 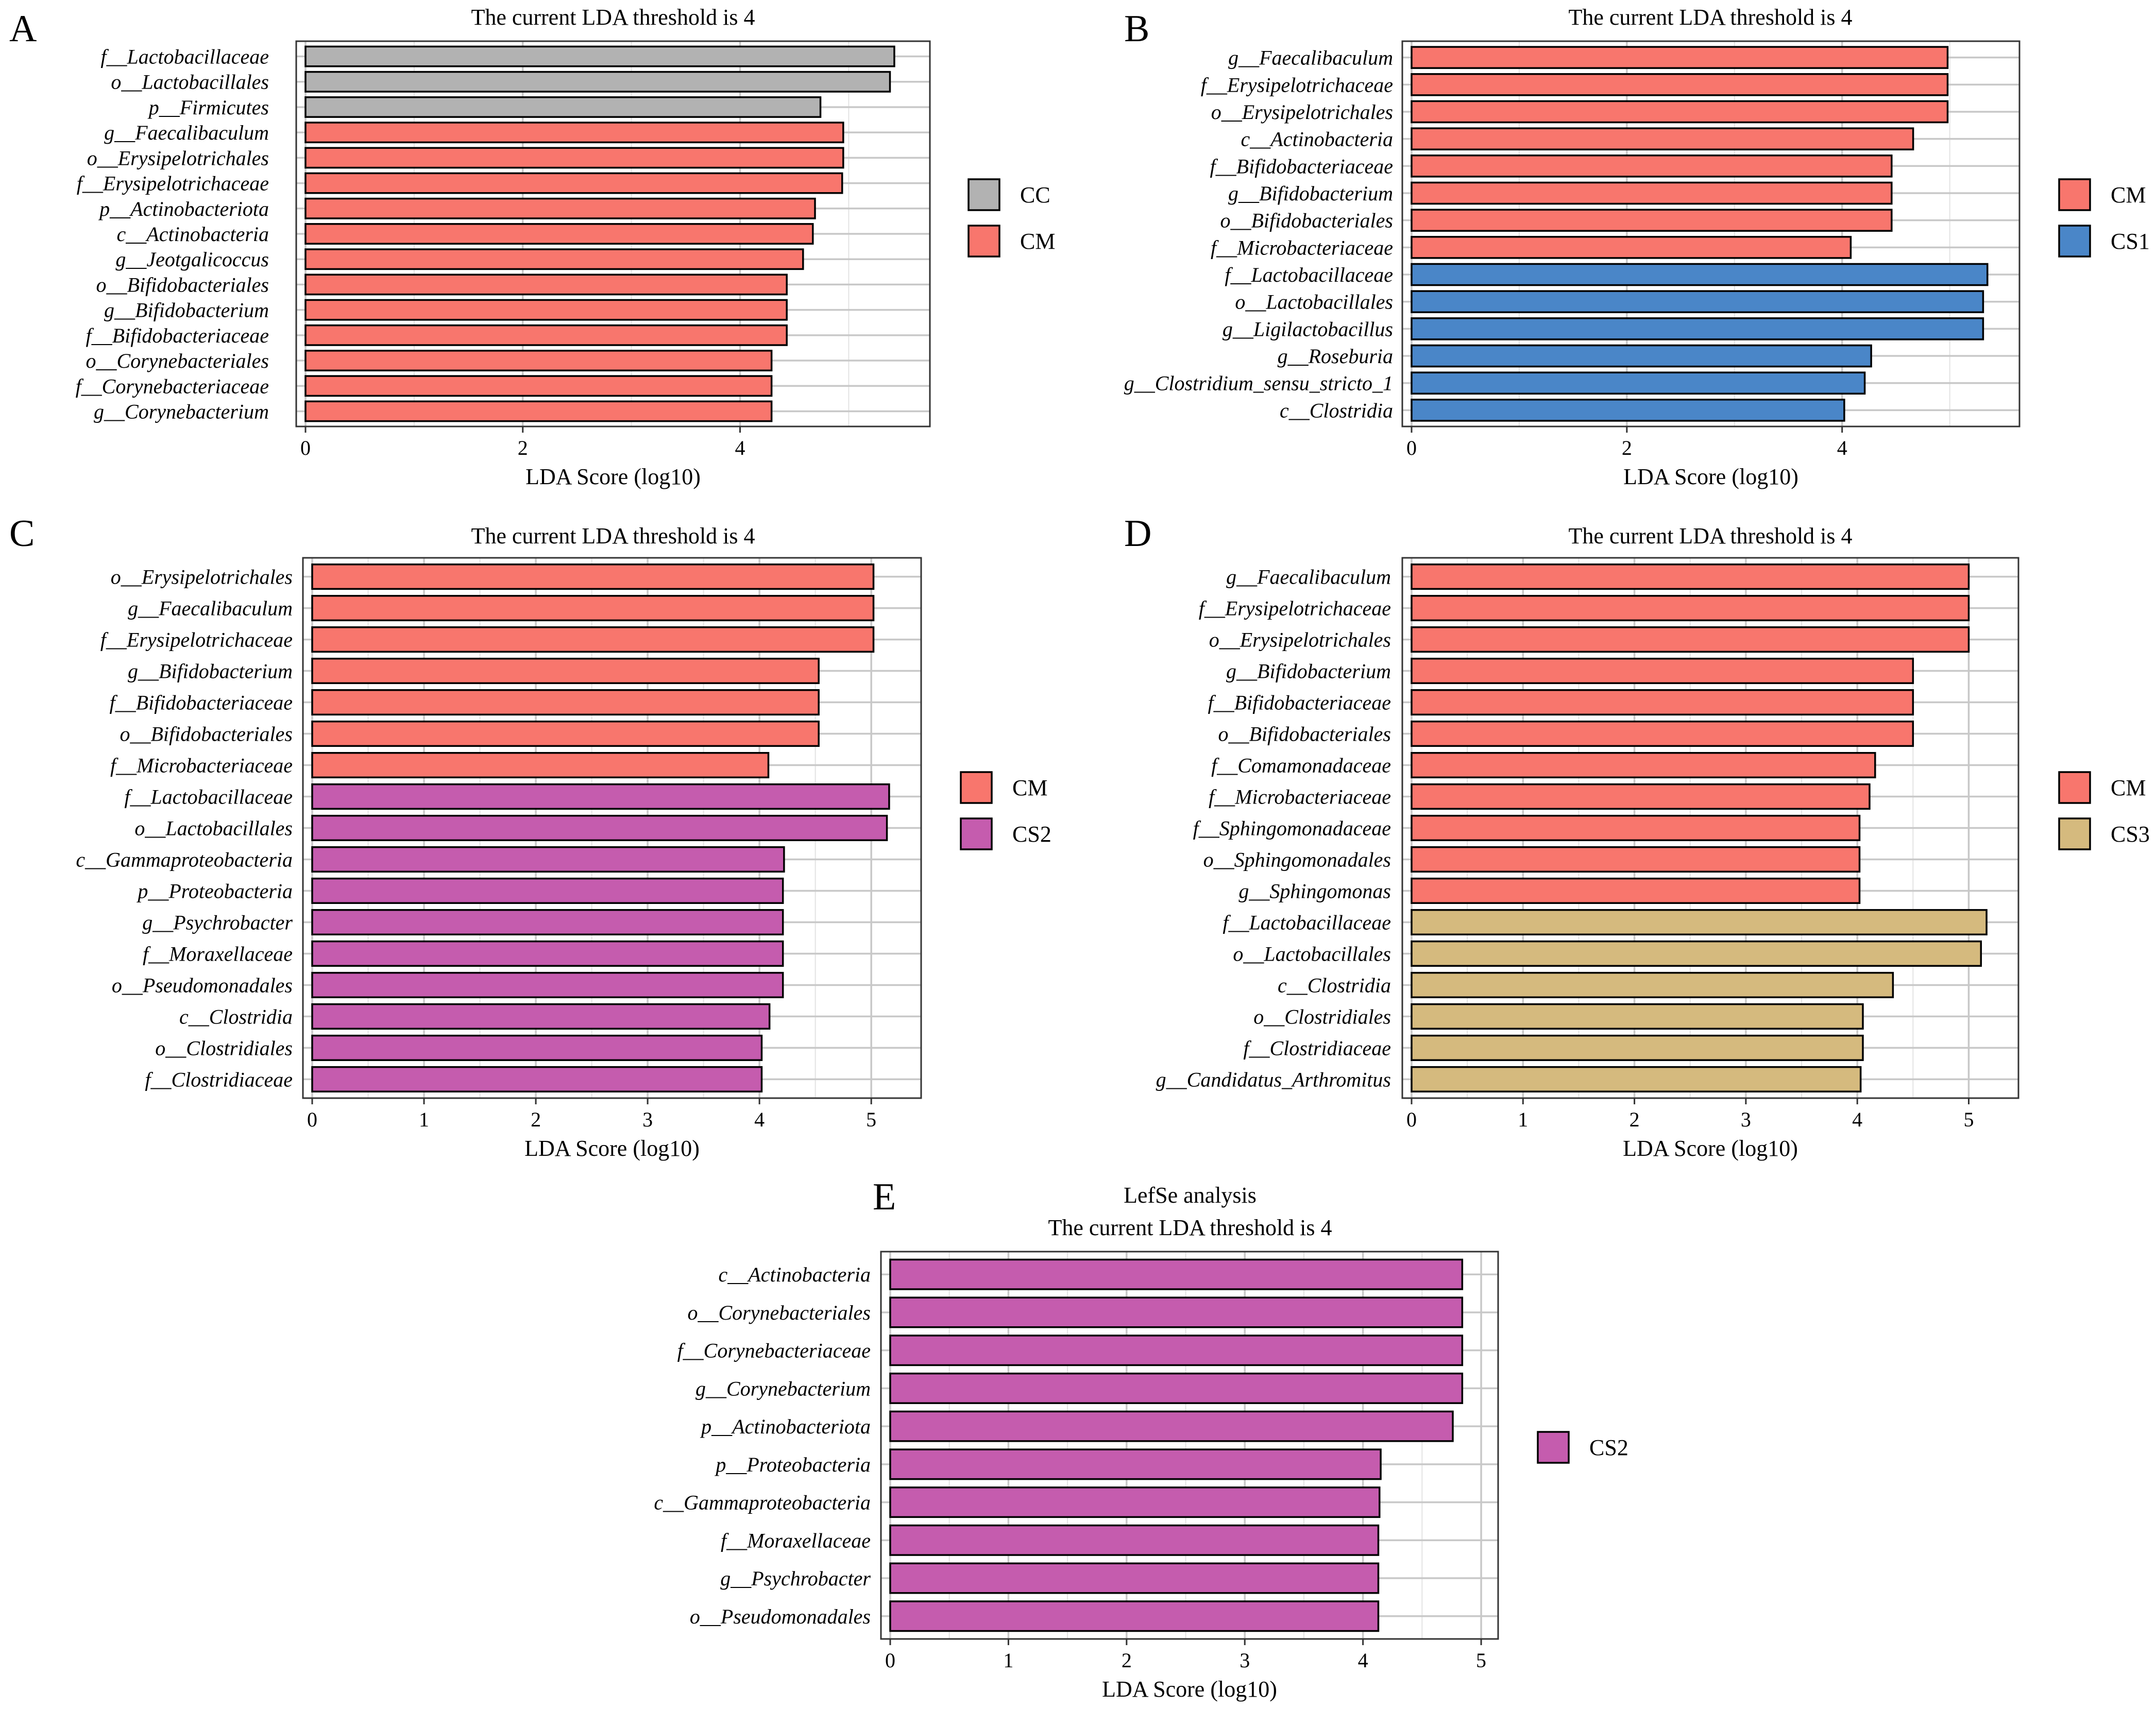 What do you see at coordinates (1190, 1195) in the screenshot?
I see `chart-supertitle: LefSe analysis` at bounding box center [1190, 1195].